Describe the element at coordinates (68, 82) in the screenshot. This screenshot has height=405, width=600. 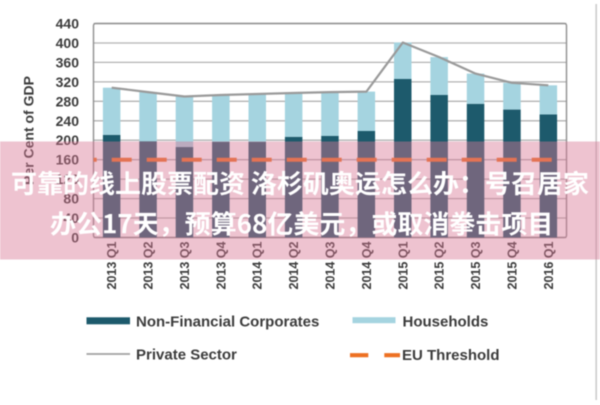
I see `svg-text: 320` at that location.